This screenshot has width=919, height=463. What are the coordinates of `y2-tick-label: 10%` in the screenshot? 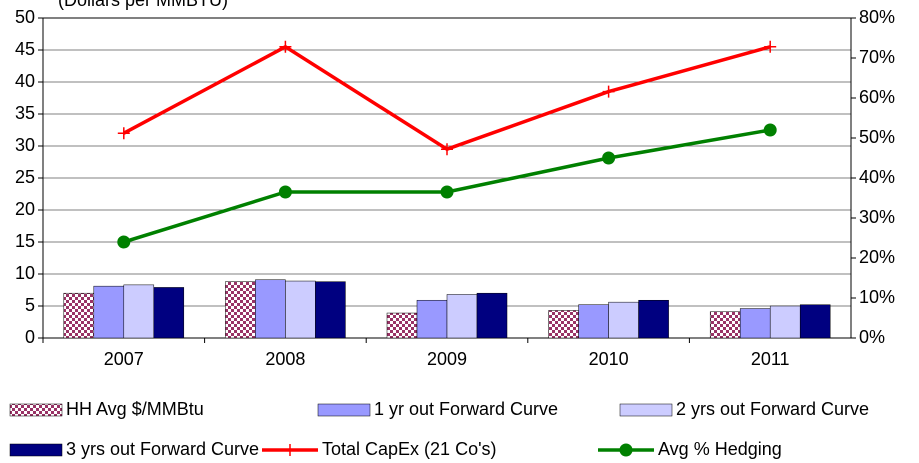 It's located at (877, 297).